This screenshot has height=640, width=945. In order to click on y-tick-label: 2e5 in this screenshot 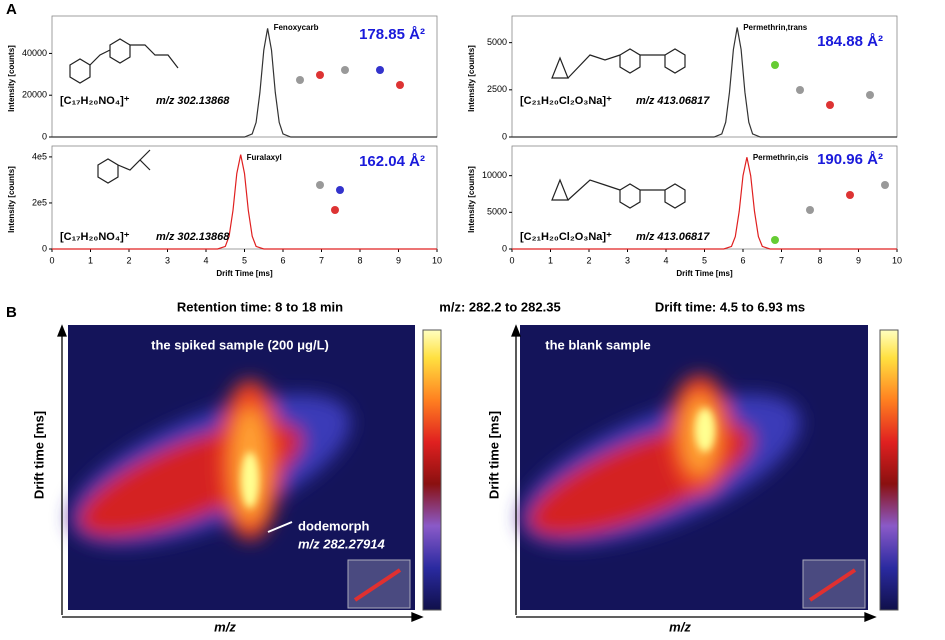, I will do `click(39, 202)`.